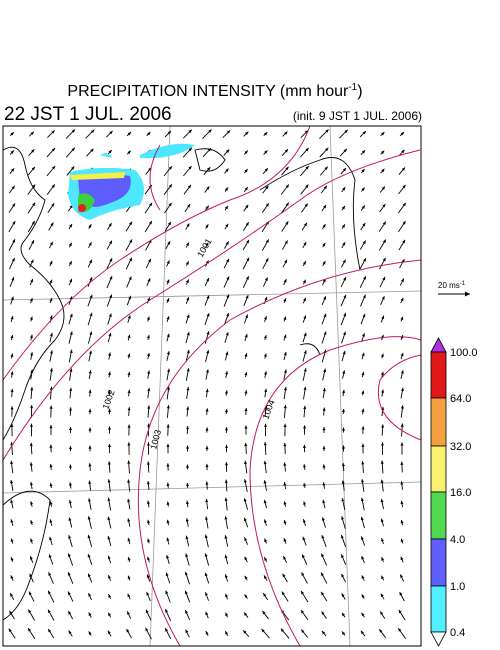 The width and height of the screenshot is (500, 650). I want to click on legend-over-triangle, so click(438, 345).